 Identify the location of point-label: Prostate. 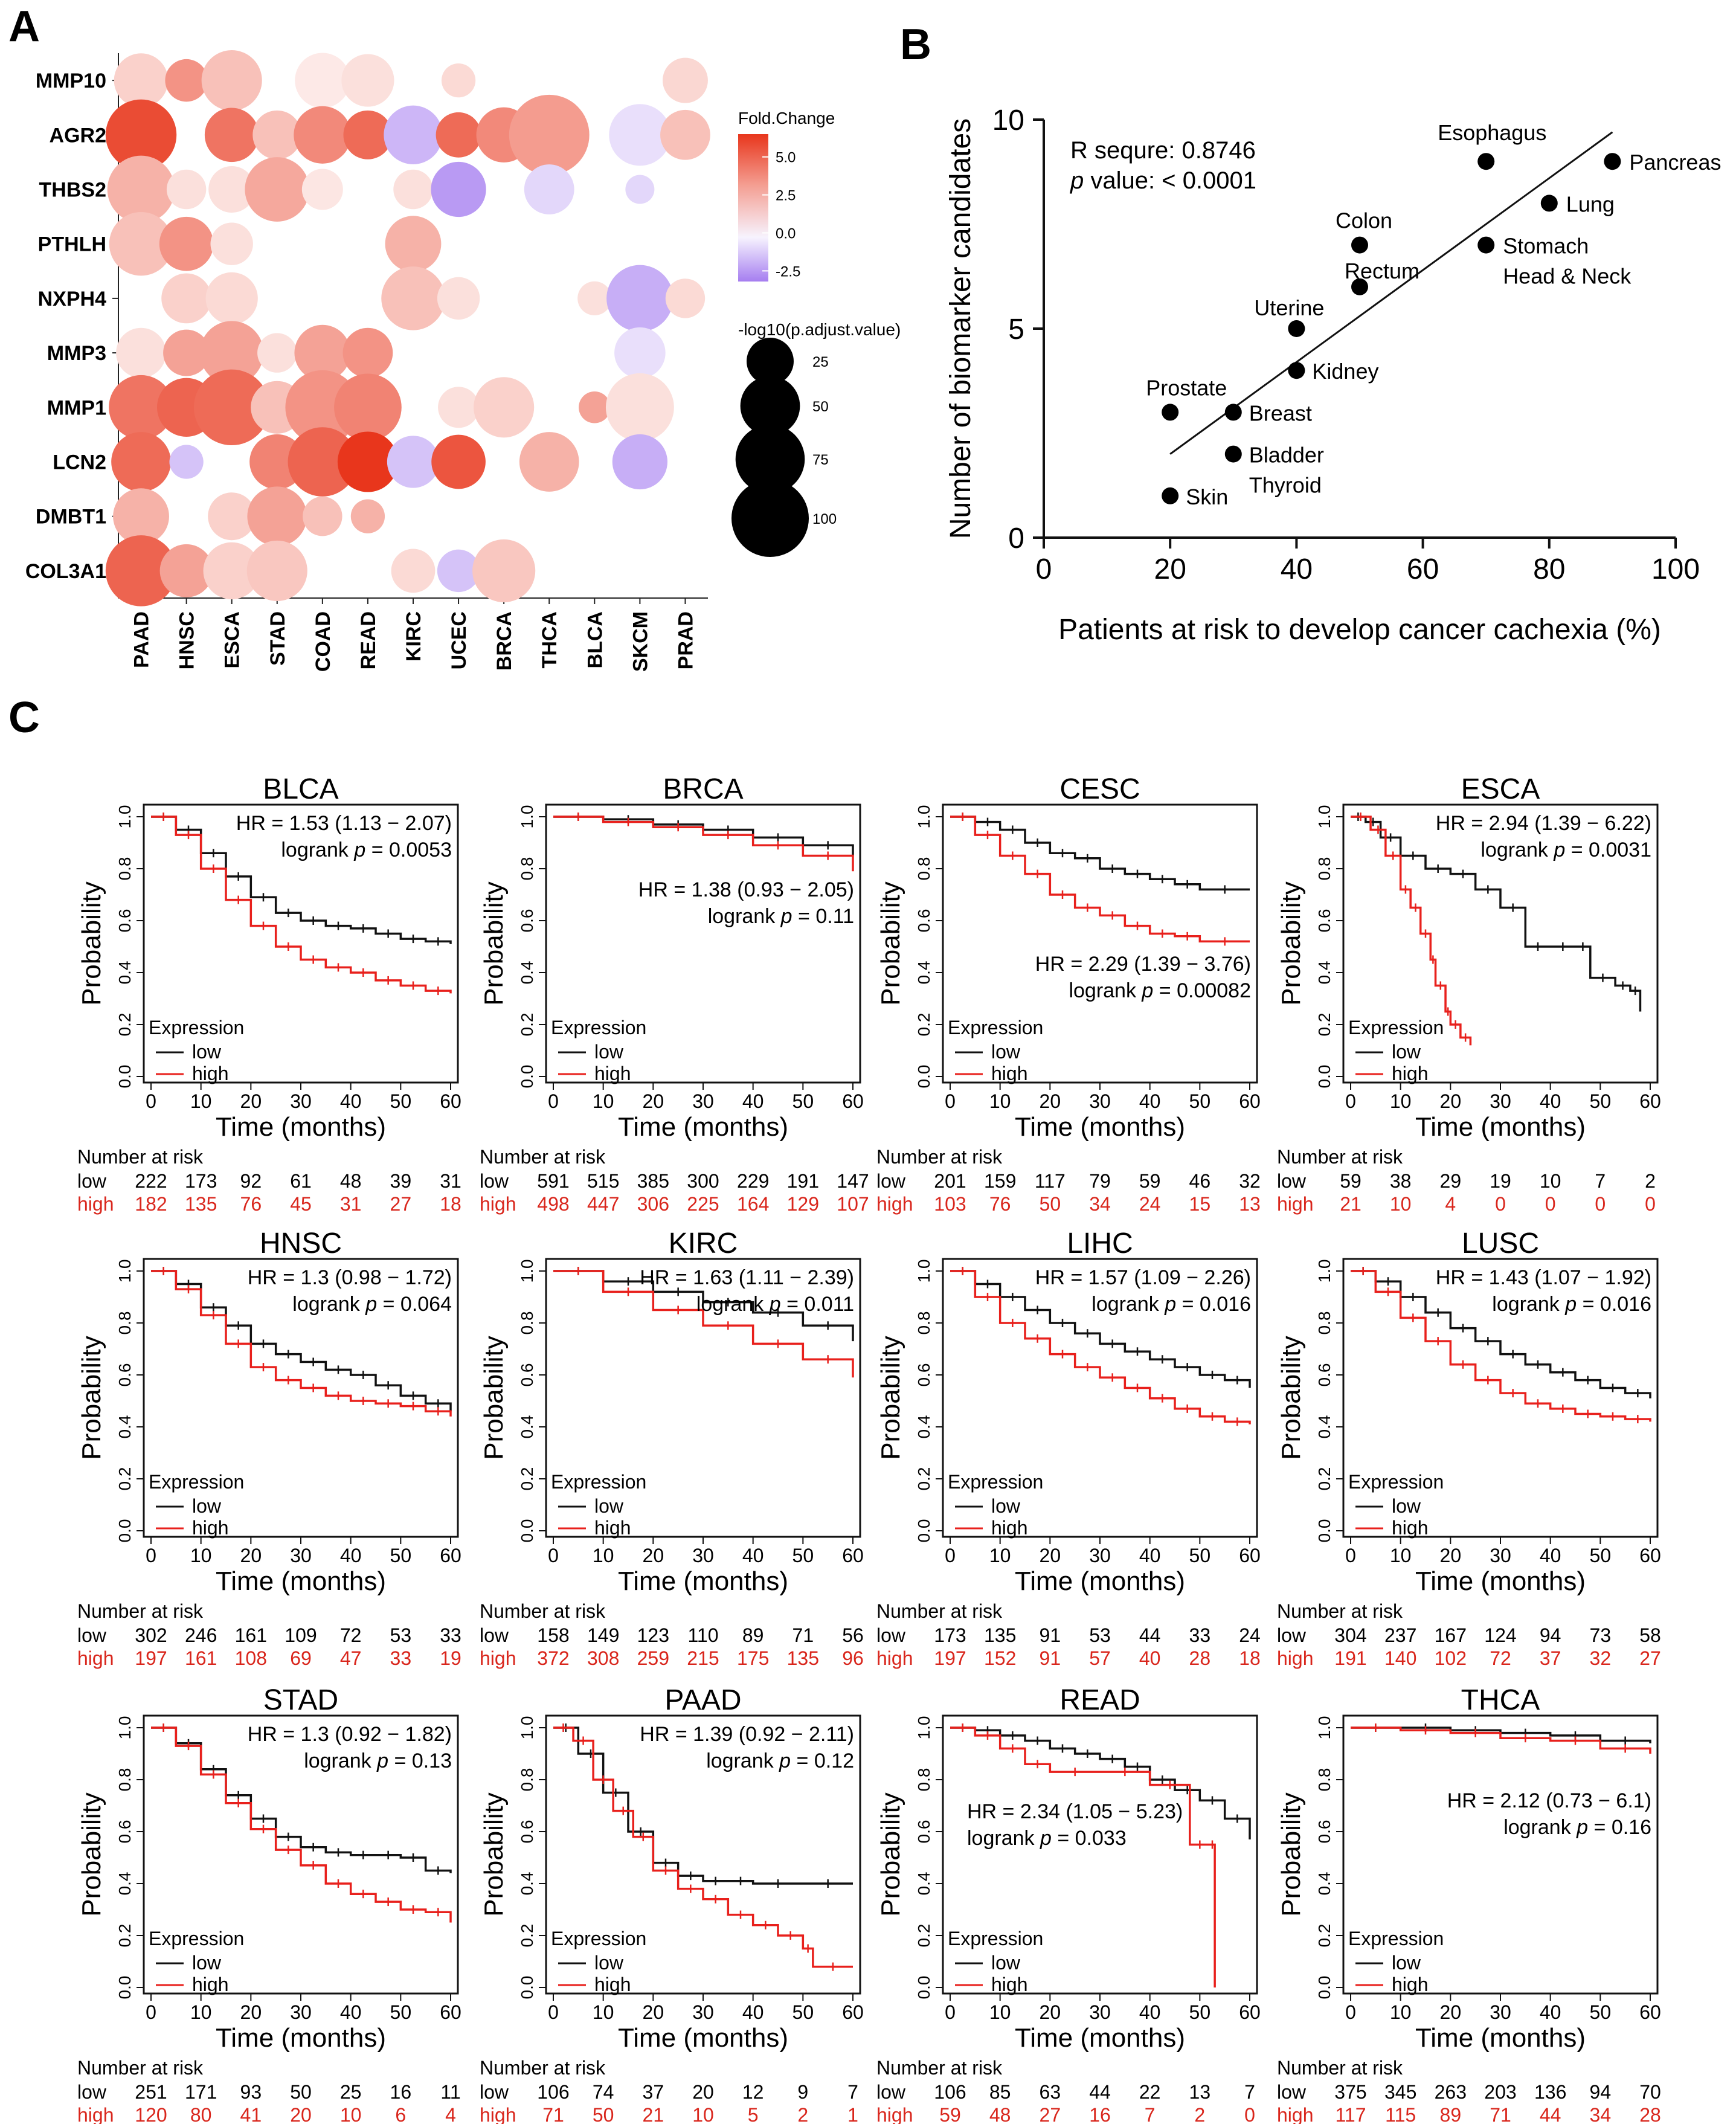
(1186, 387).